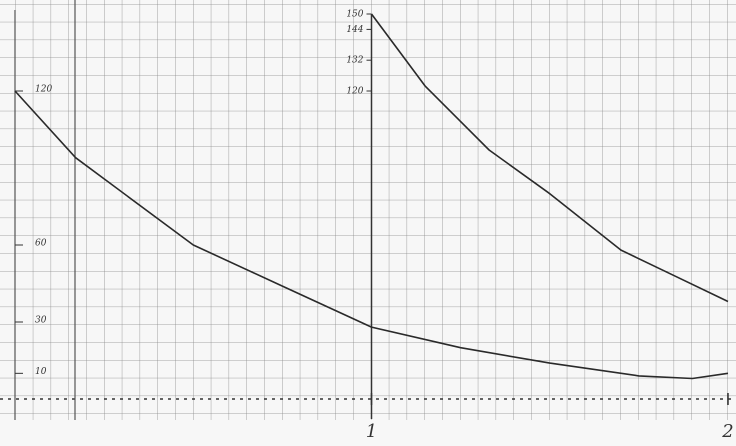  I want to click on y-tick-label: 150, so click(354, 15).